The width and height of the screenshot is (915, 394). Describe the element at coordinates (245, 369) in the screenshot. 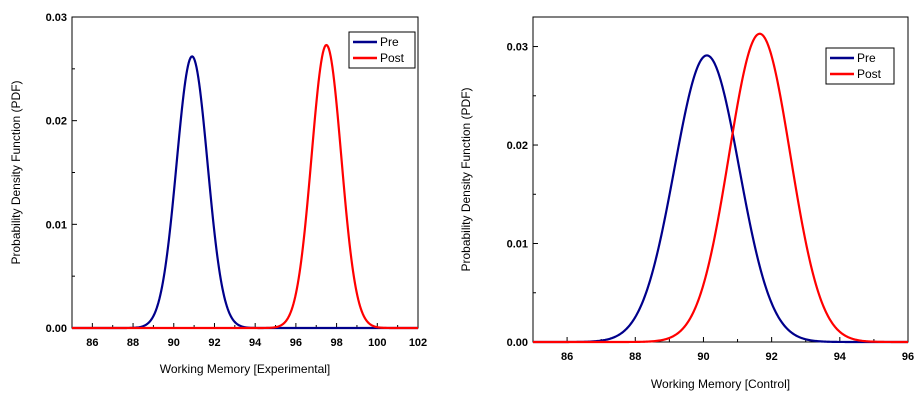

I see `x-axis-title: Working Memory [Experimental]` at that location.